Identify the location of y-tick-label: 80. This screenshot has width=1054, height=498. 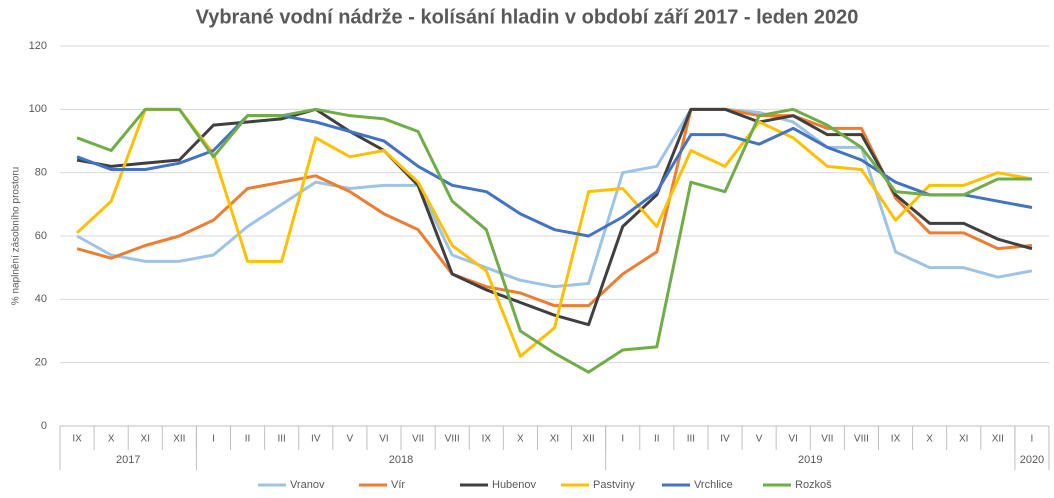
(41, 173).